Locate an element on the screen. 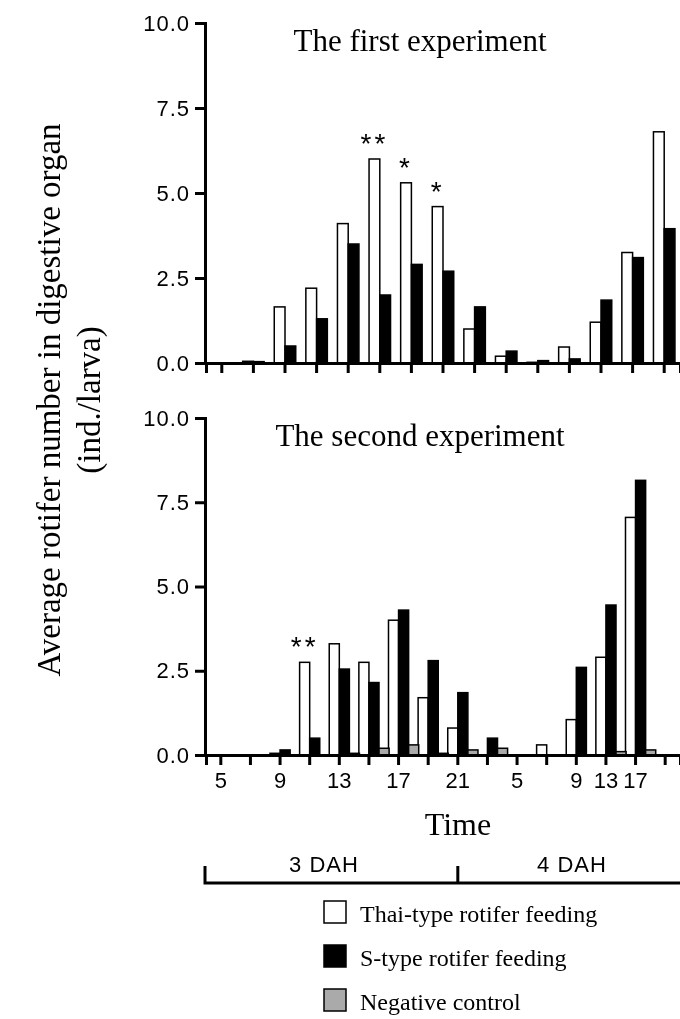  legend-label: Negative control is located at coordinates (440, 1002).